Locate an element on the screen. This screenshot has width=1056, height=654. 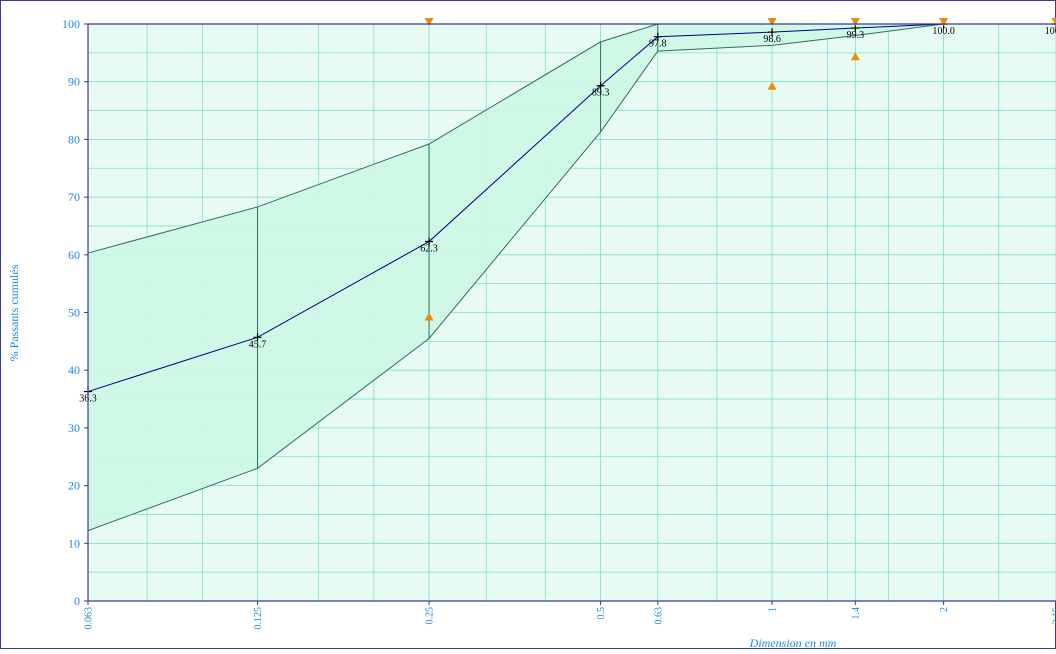
x-tick-label: 0.5 is located at coordinates (601, 613).